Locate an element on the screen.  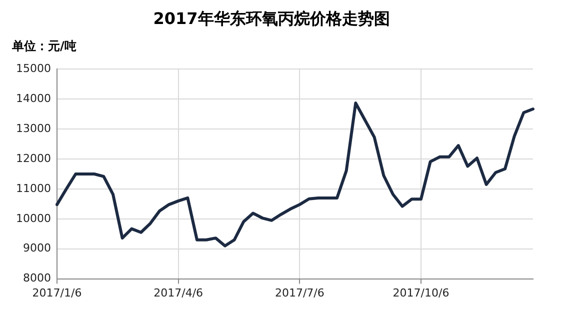
y-tick-label: 8000 is located at coordinates (36, 278).